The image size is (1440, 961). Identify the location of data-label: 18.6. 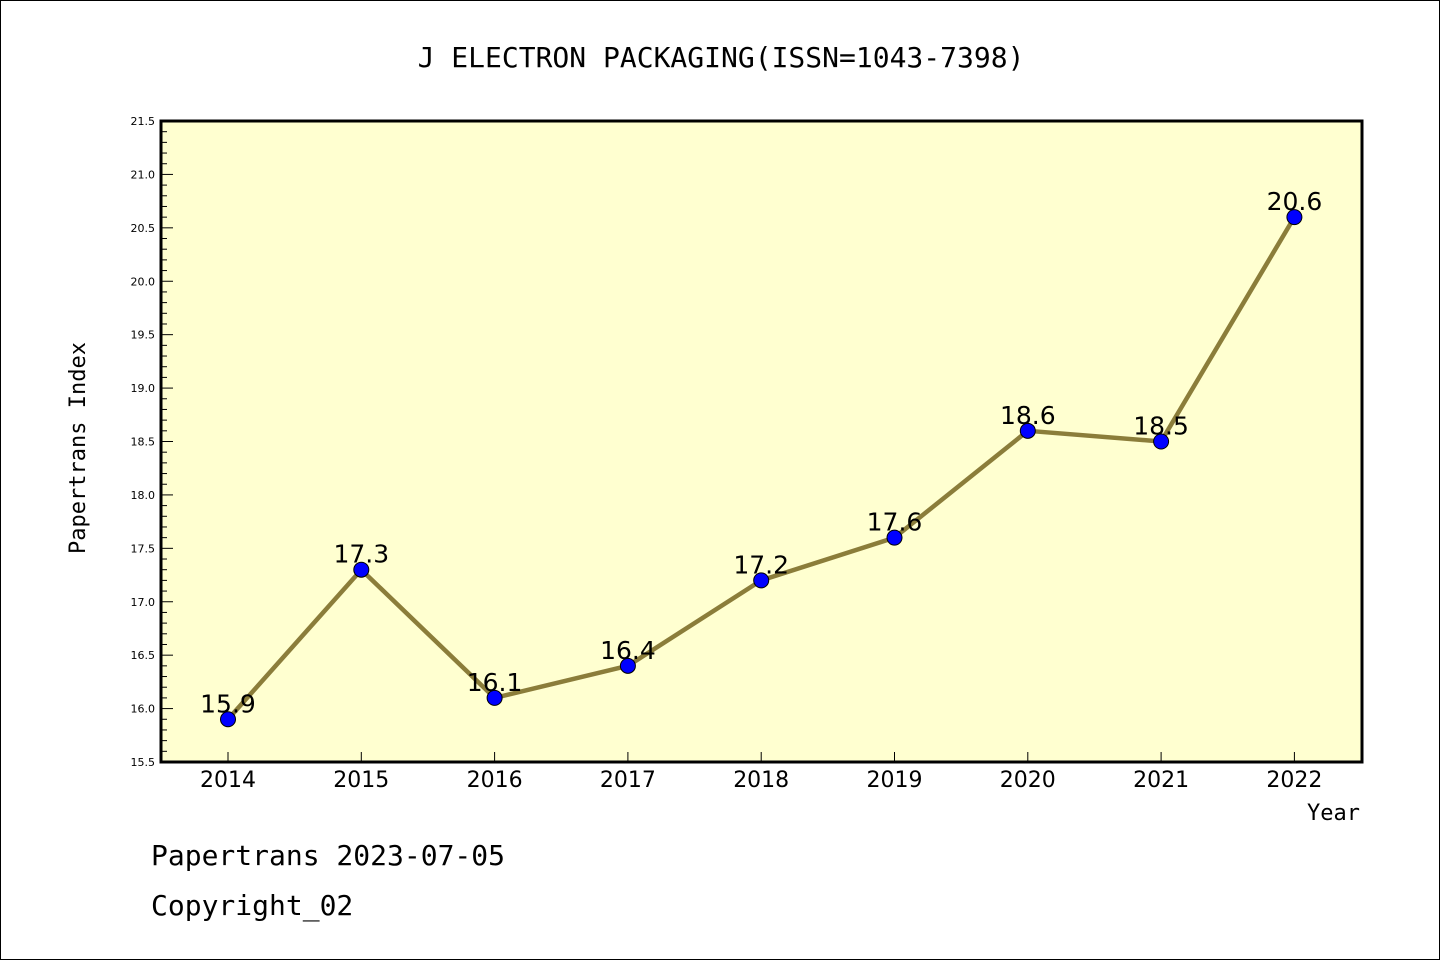
(1028, 415).